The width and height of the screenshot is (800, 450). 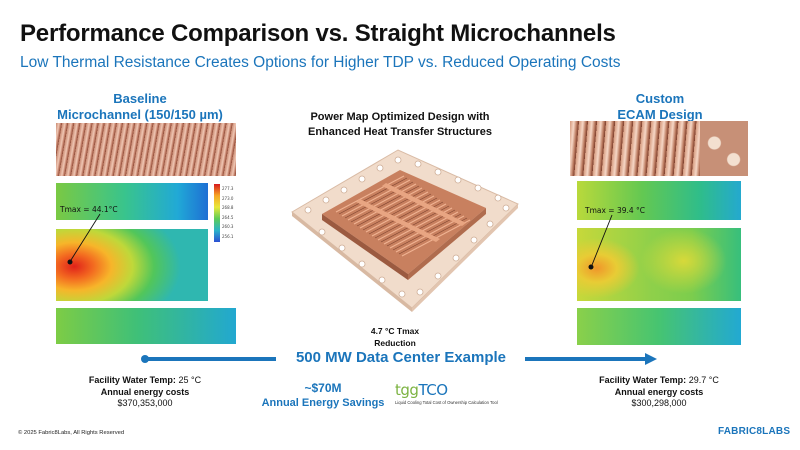 I want to click on reduction-line1: 4.7 °C Tmax, so click(x=395, y=331).